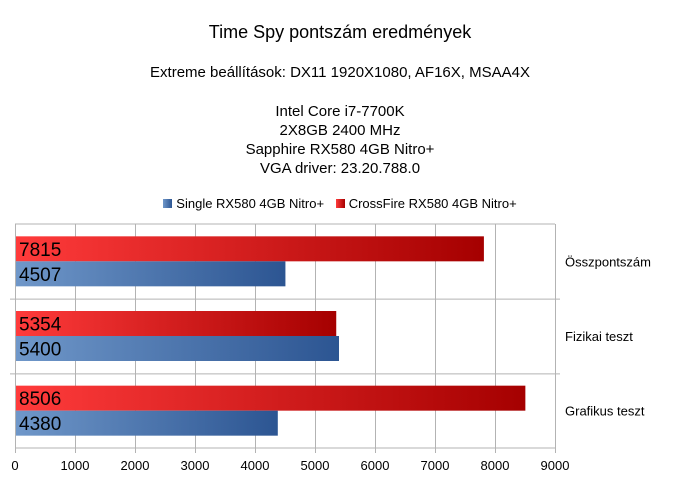 The image size is (680, 489). Describe the element at coordinates (340, 111) in the screenshot. I see `chart-subtitle-cpu: Intel Core i7-7700K` at that location.